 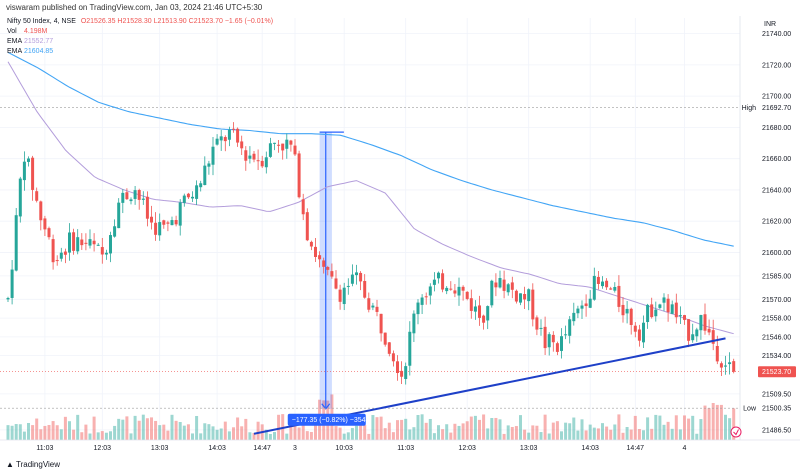 I want to click on y-tick-label: 21546.00, so click(x=776, y=337).